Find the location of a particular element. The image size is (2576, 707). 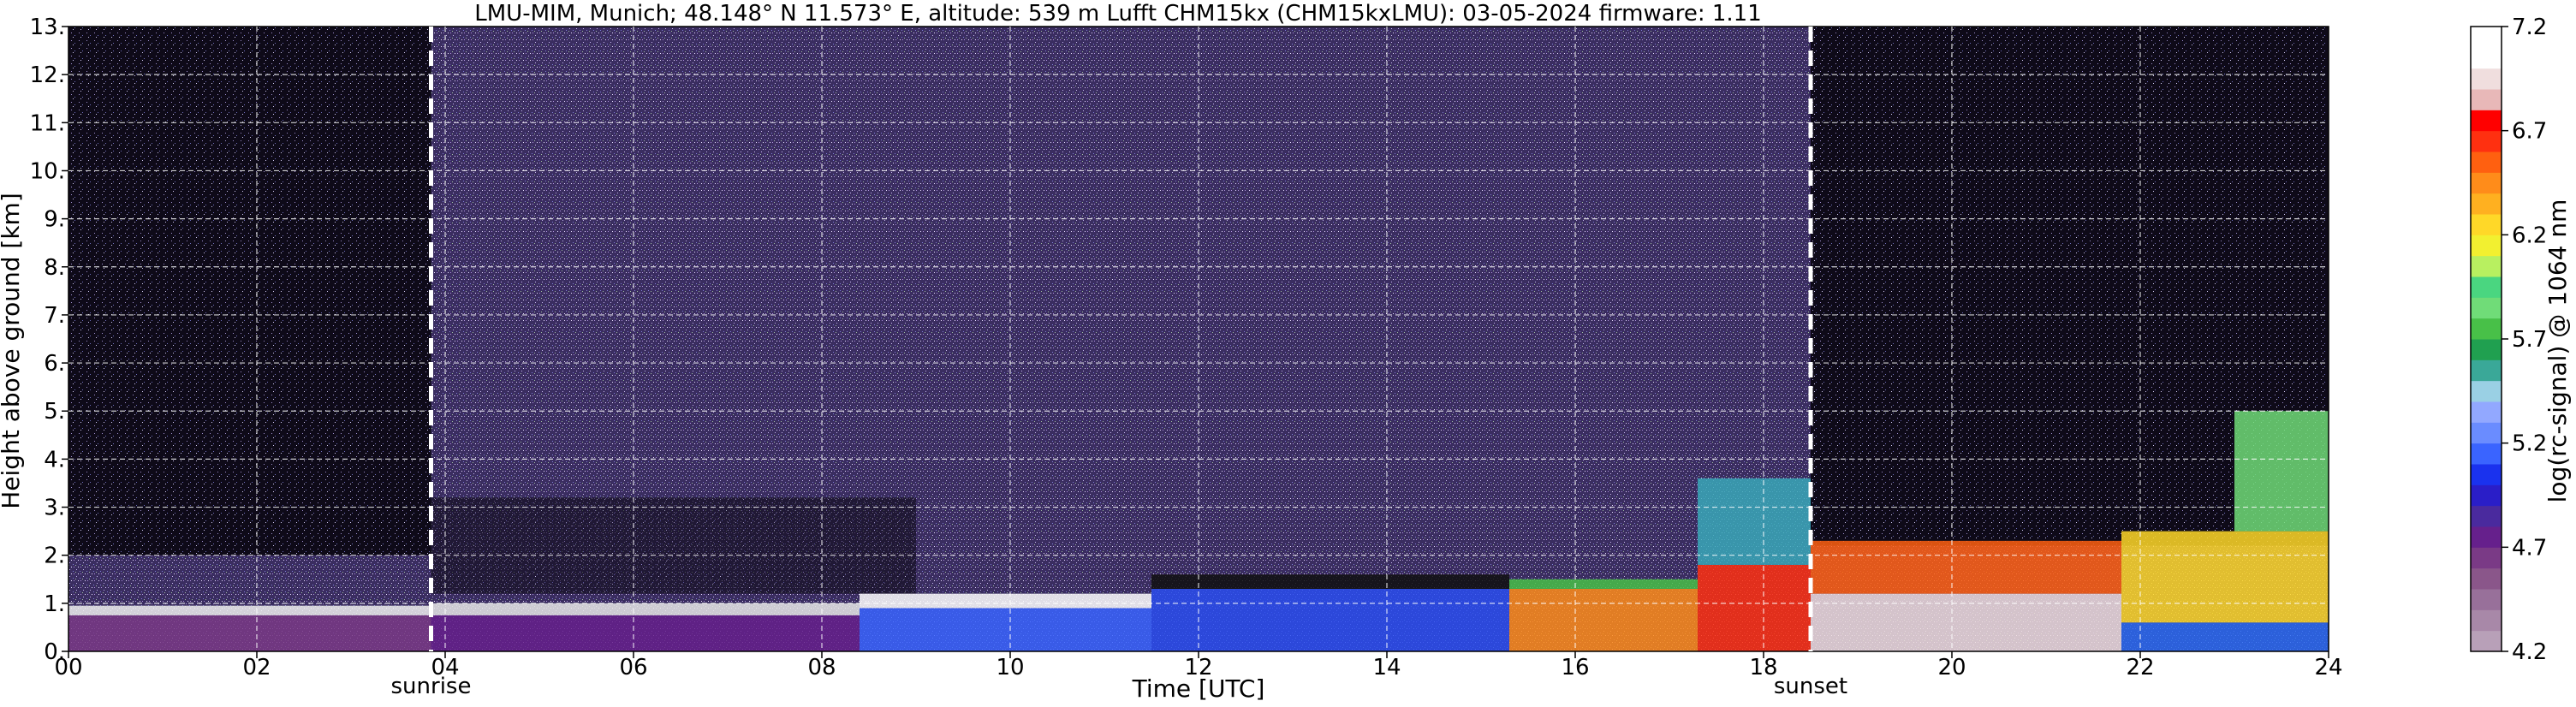

colorbar-tick-label: 4.7 is located at coordinates (2530, 548).